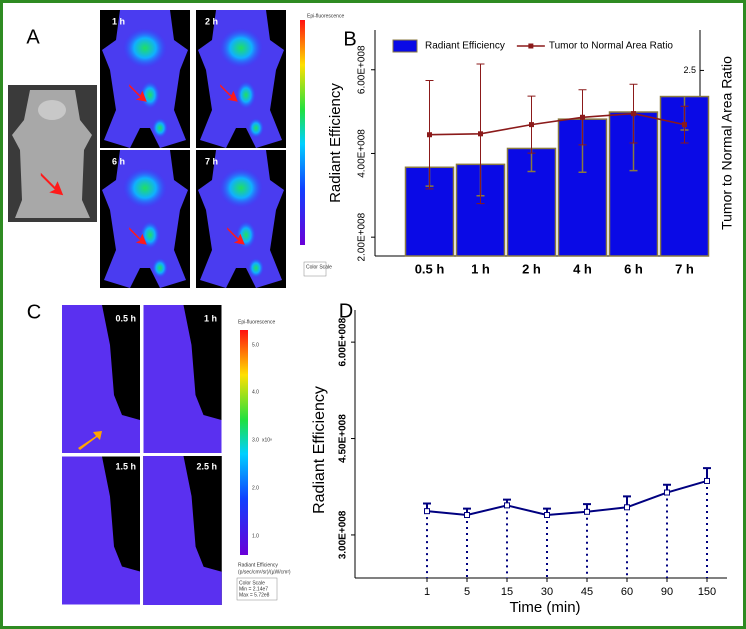 Image resolution: width=746 pixels, height=629 pixels. Describe the element at coordinates (253, 589) in the screenshot. I see `color-min: Min = 2.14e7` at that location.